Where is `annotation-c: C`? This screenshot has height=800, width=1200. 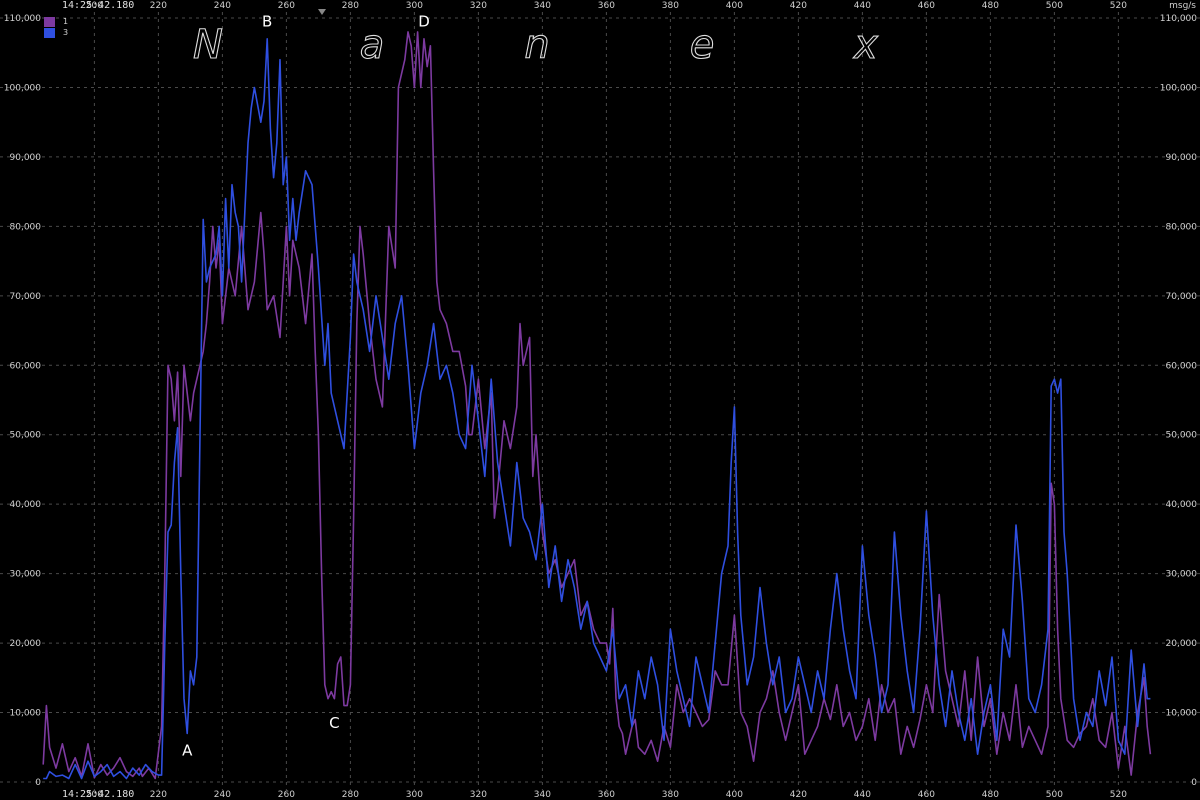 annotation-c: C is located at coordinates (334, 723).